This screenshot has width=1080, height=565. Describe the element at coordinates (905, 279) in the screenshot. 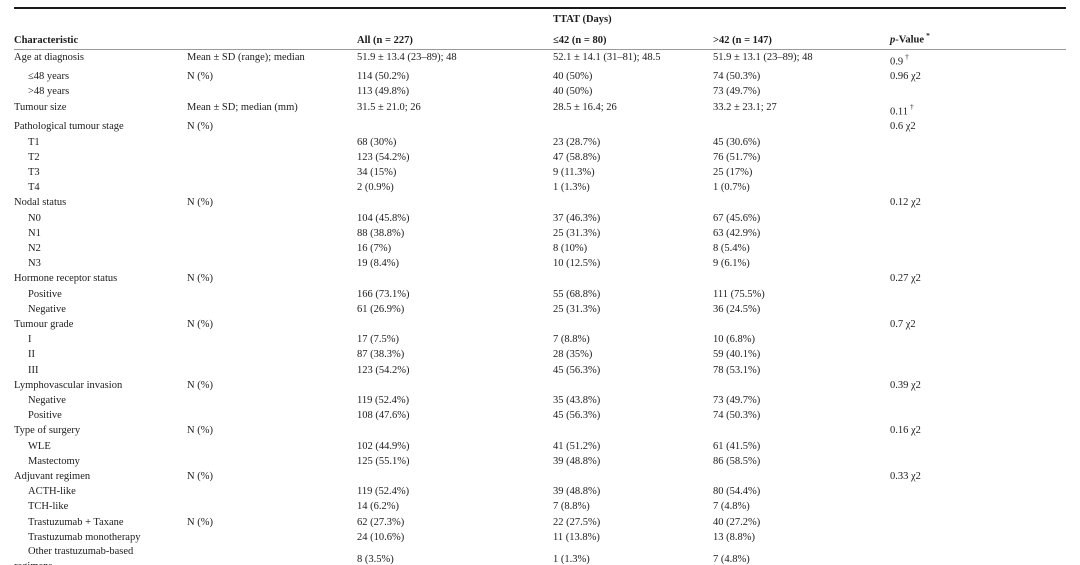

I see `cell-text: 0.27 χ2` at that location.